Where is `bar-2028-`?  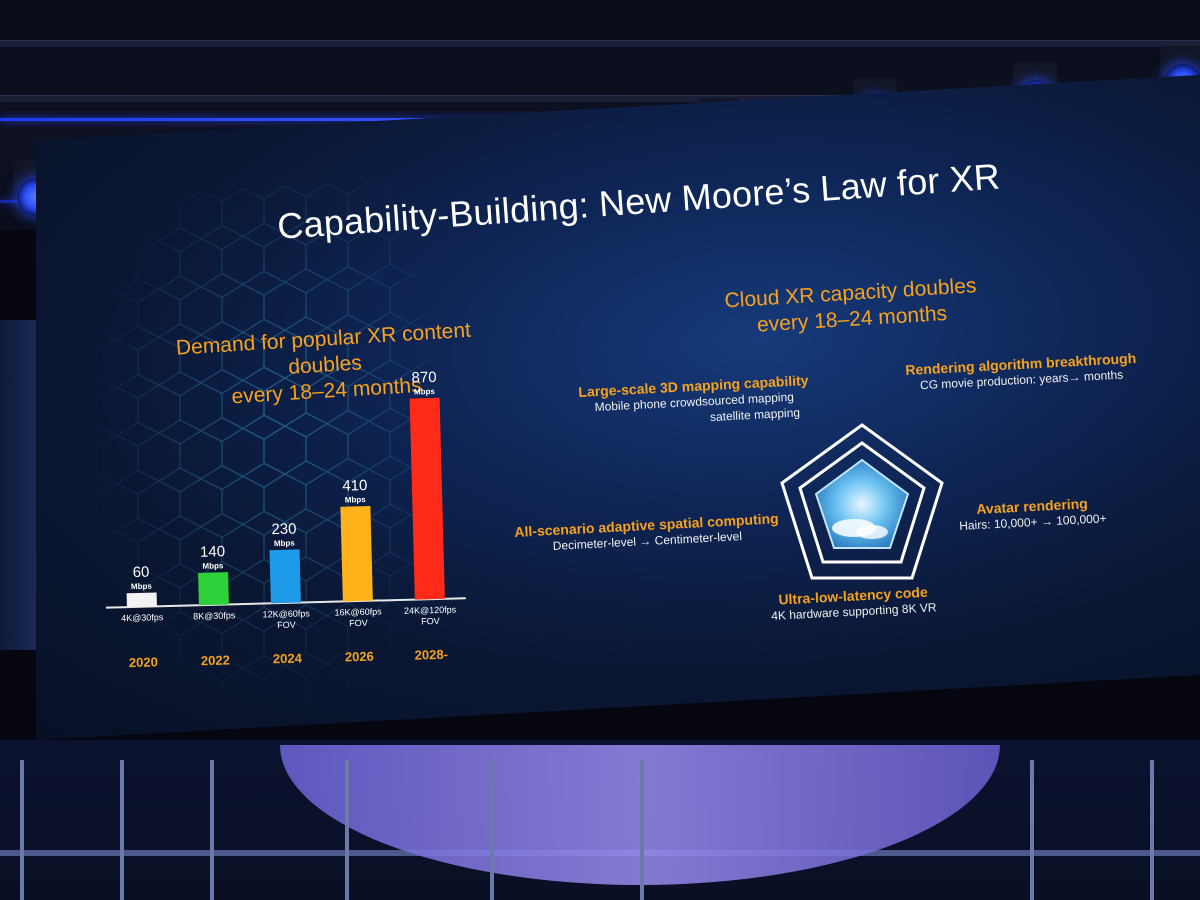 bar-2028- is located at coordinates (427, 498).